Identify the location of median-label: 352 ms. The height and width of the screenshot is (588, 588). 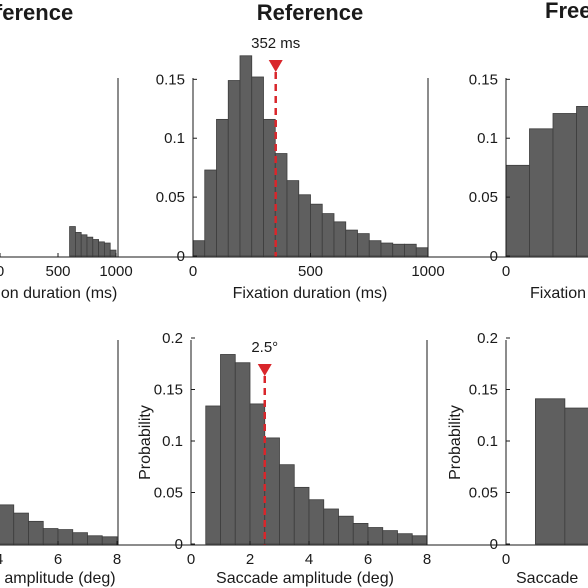
(275, 43).